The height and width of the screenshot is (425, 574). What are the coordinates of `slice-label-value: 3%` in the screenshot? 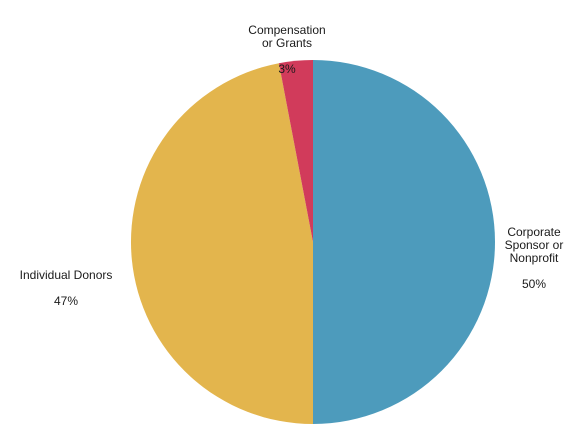 It's located at (287, 69).